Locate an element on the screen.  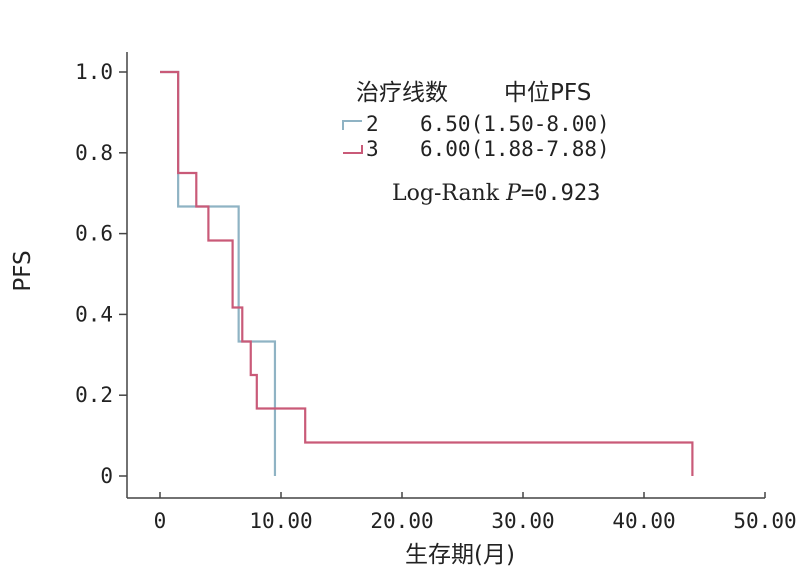
x-tick-label: 30.00 is located at coordinates (522, 521).